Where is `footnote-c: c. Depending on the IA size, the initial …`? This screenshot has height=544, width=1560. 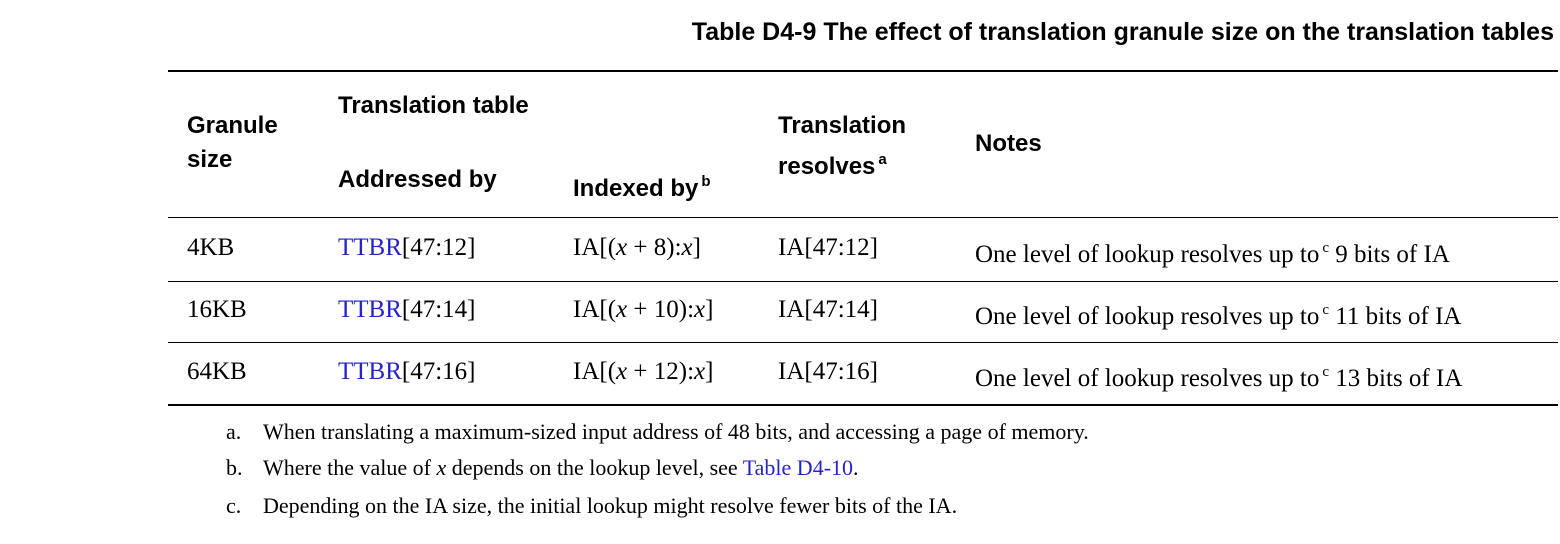 footnote-c: c. Depending on the IA size, the initial … is located at coordinates (591, 506).